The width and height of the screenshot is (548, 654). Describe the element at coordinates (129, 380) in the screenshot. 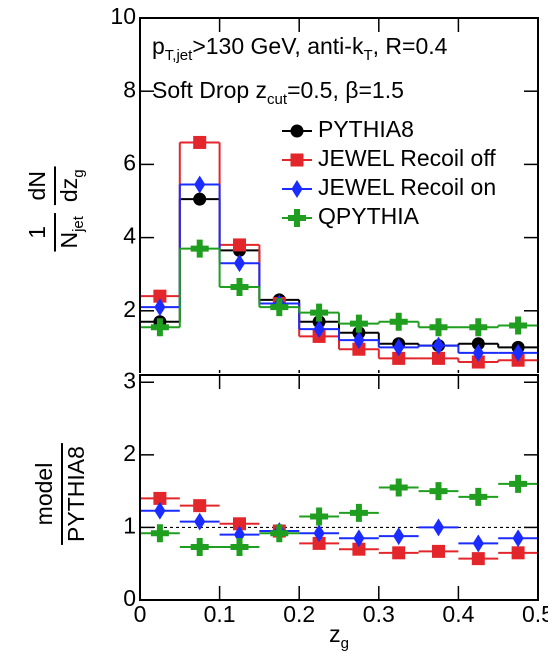

I see `y-tick-label: 3` at that location.